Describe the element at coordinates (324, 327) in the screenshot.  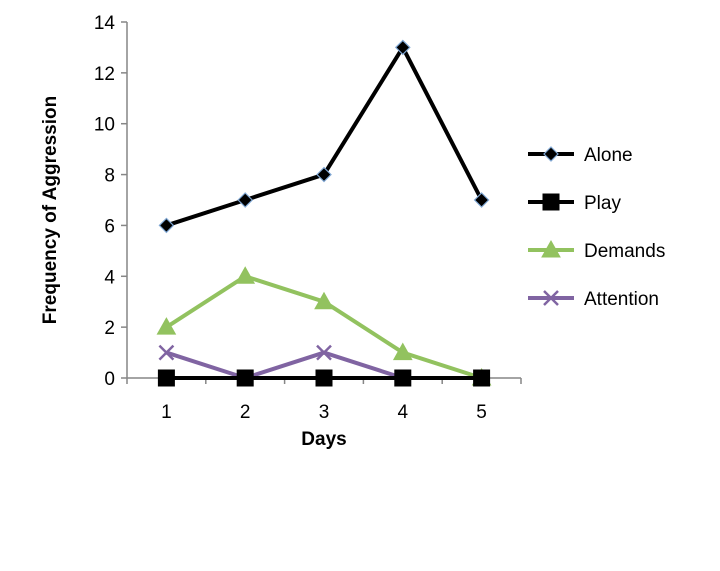
I see `series-line-demands` at that location.